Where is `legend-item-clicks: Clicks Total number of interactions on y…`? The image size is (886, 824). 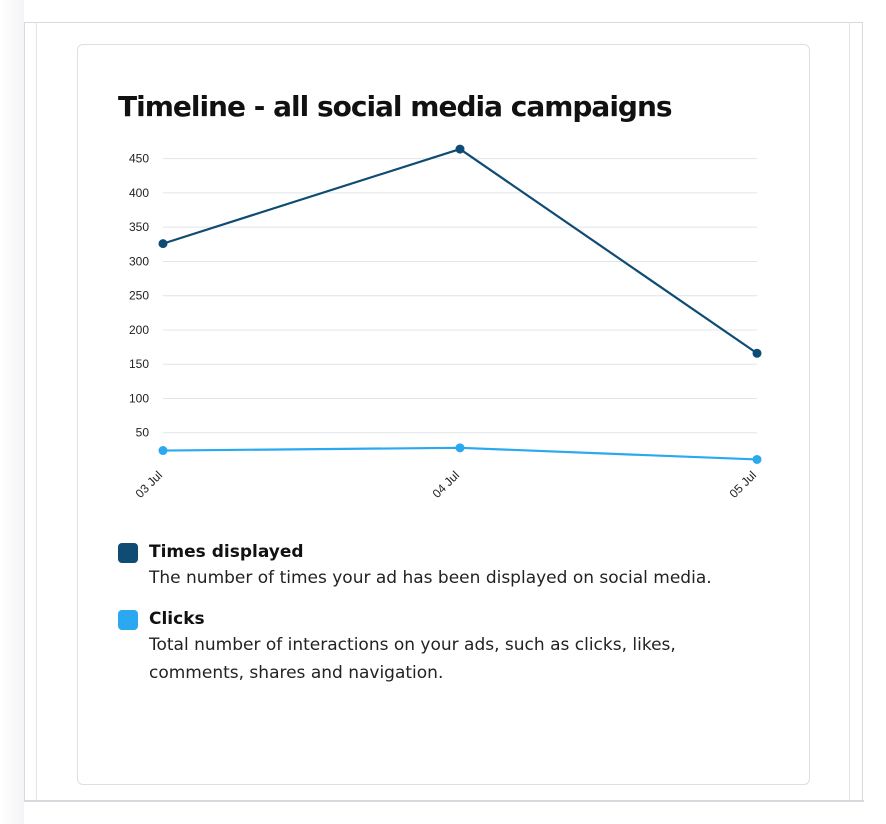
legend-item-clicks: Clicks Total number of interactions on y… is located at coordinates (438, 647).